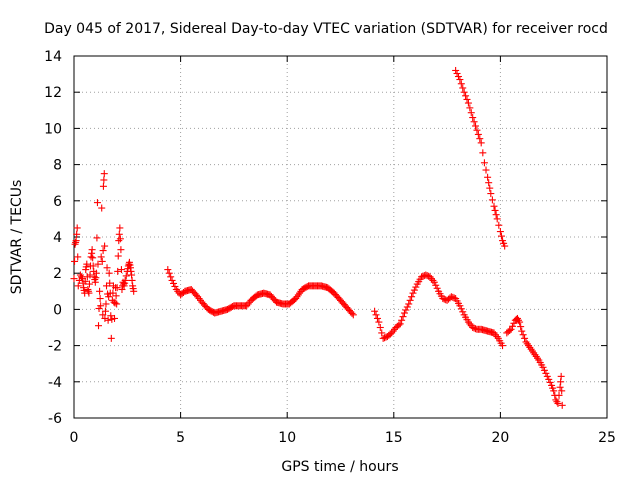 The width and height of the screenshot is (640, 480). Describe the element at coordinates (57, 310) in the screenshot. I see `y-tick-label: 0` at that location.